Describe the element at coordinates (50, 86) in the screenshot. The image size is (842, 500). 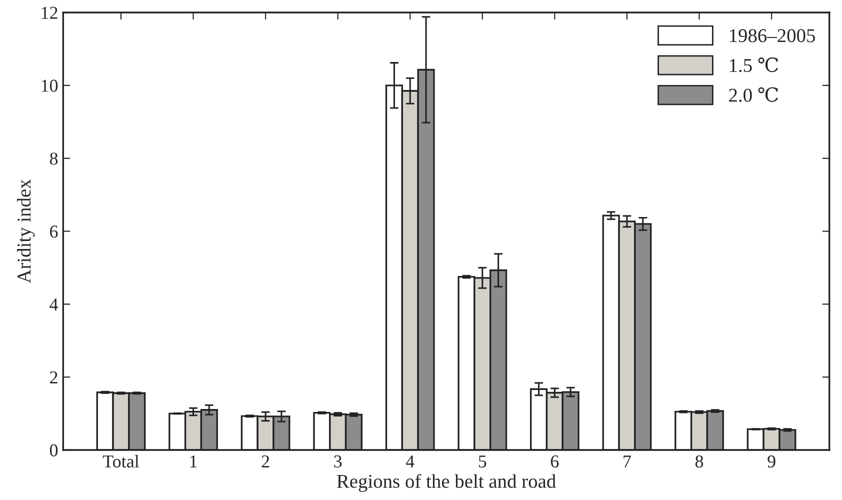
I see `y-tick-label: 10` at that location.